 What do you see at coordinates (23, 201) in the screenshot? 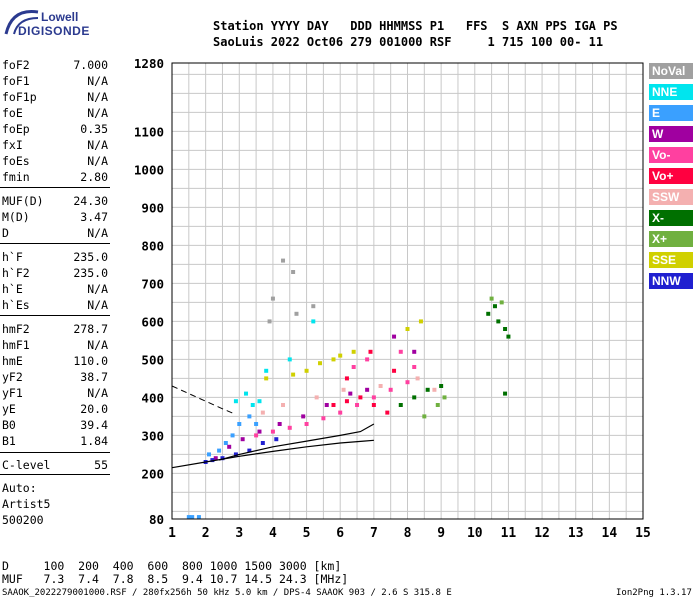
I see `param-name: MUF(D)` at bounding box center [23, 201].